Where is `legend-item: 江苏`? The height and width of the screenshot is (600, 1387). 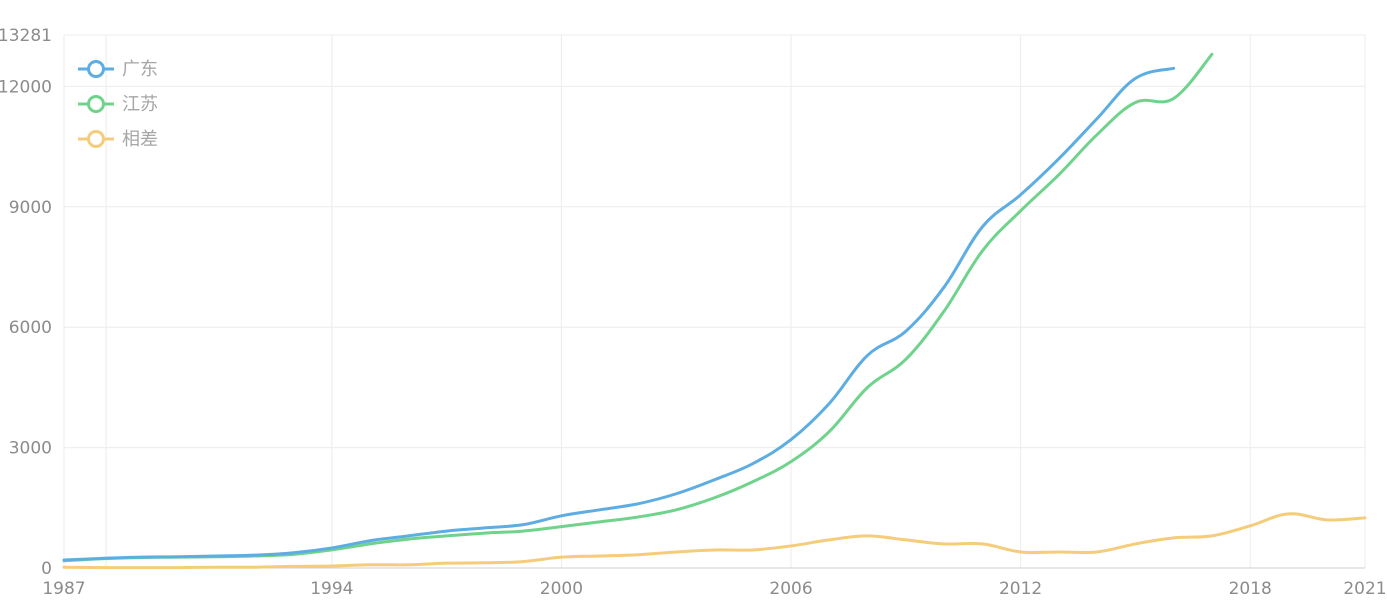 legend-item: 江苏 is located at coordinates (118, 104).